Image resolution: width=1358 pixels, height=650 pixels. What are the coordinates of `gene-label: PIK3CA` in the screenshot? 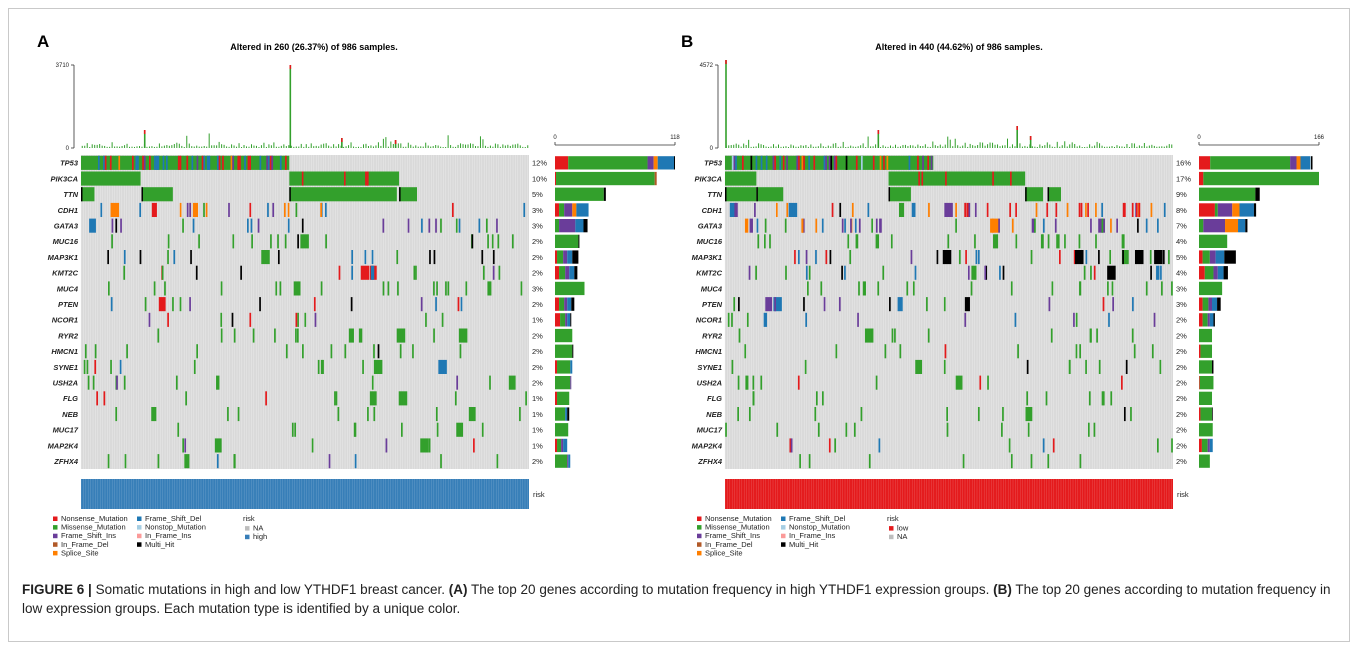 It's located at (64, 178).